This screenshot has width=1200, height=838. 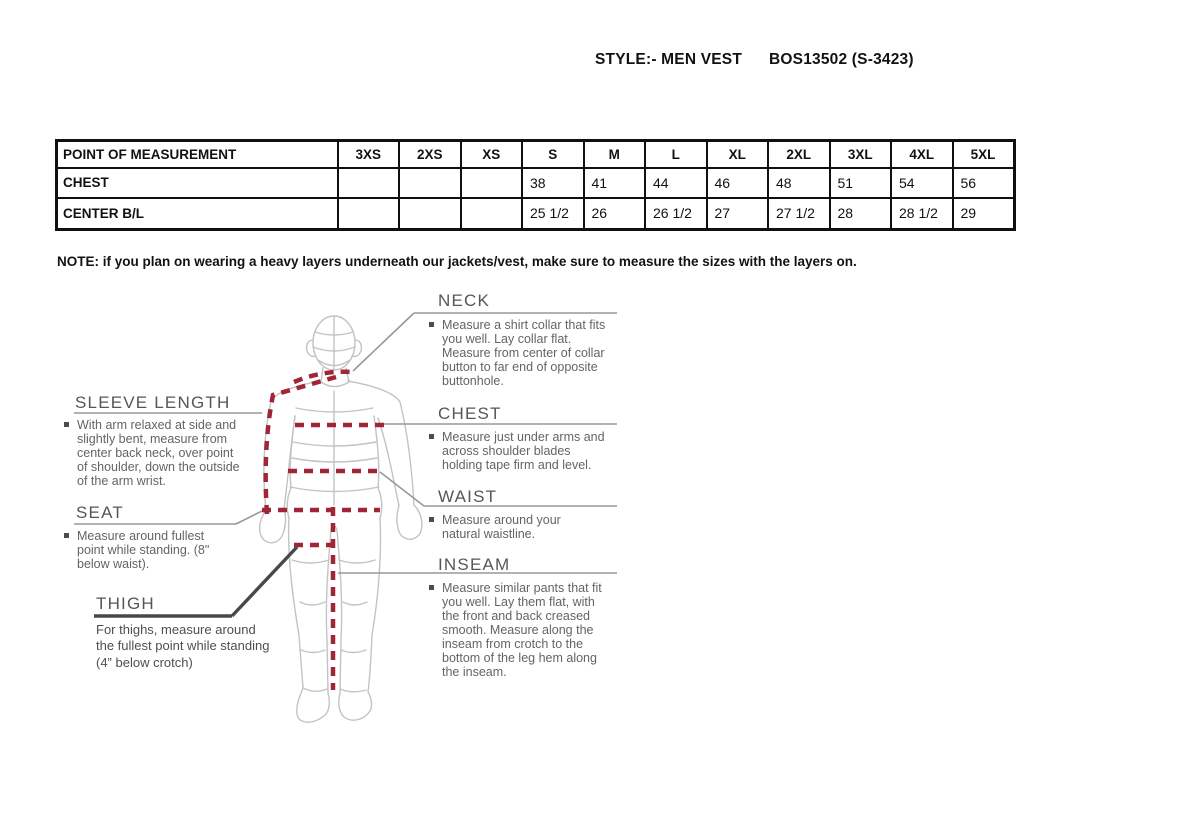 I want to click on table-cell: 26, so click(x=614, y=213).